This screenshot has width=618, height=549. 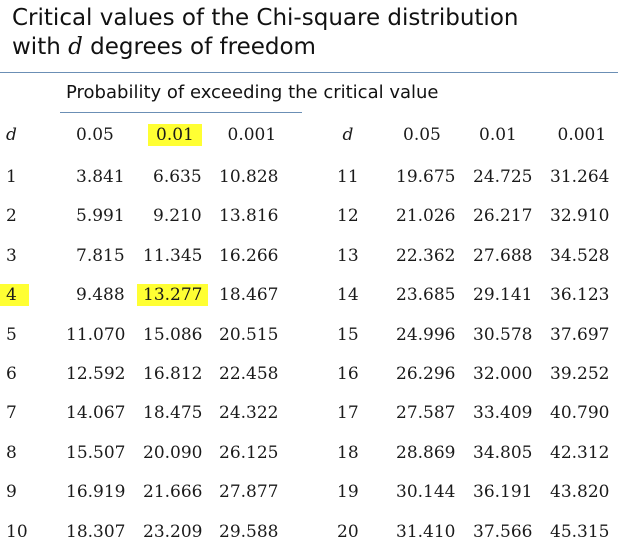 What do you see at coordinates (11, 334) in the screenshot?
I see `row-label: 5` at bounding box center [11, 334].